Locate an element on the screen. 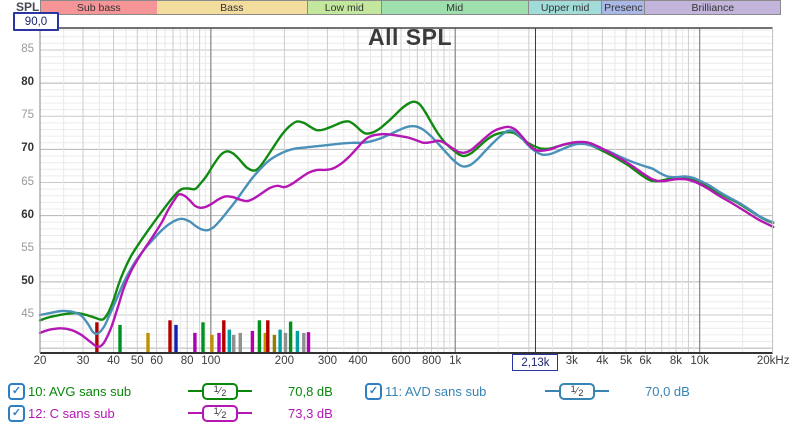 This screenshot has height=425, width=800. x-tick-label: 1k is located at coordinates (455, 361).